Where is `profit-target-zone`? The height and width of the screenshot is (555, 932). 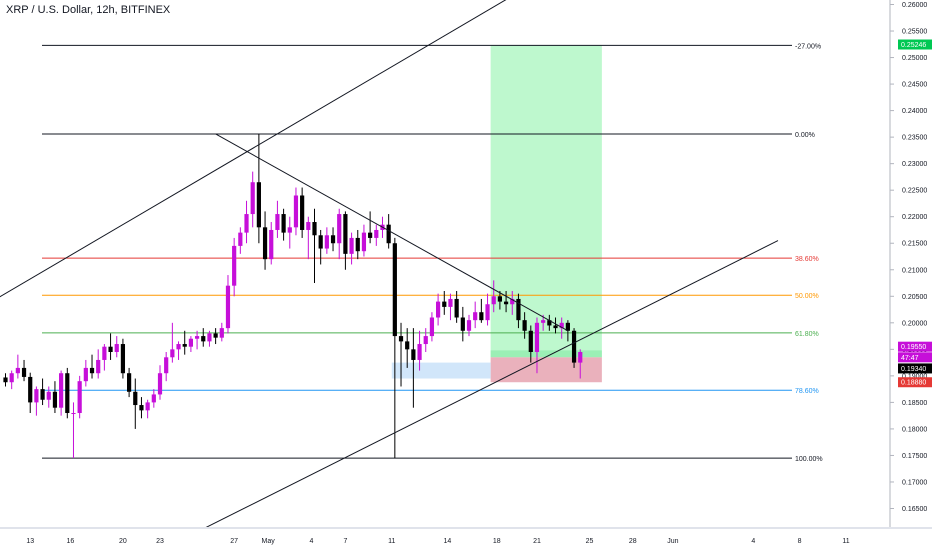
profit-target-zone is located at coordinates (546, 201).